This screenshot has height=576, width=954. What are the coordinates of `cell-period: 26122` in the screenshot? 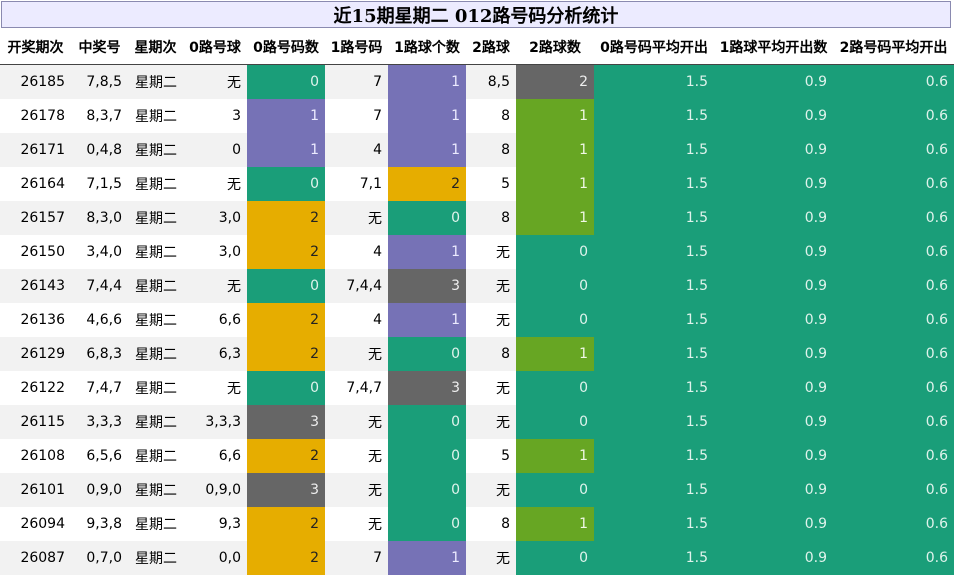 It's located at (35, 387).